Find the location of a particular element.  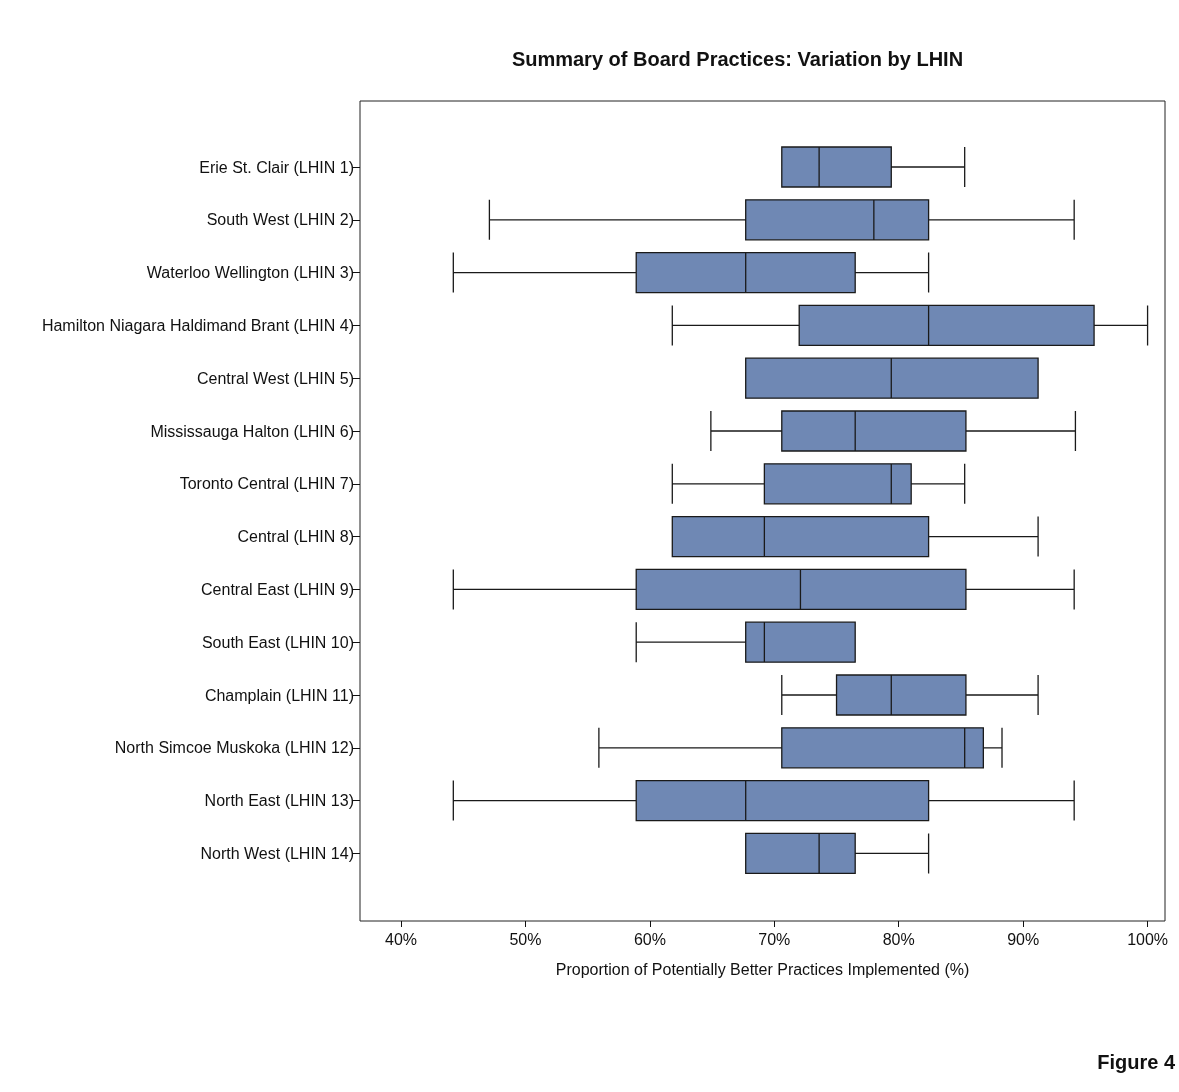

x-tick-label: 100% is located at coordinates (1148, 939).